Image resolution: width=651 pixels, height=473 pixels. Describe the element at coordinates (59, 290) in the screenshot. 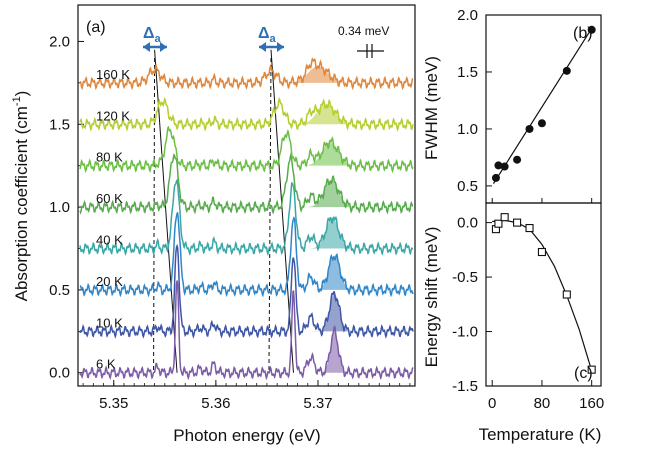

I see `a-y-tick-label: 0.5` at that location.